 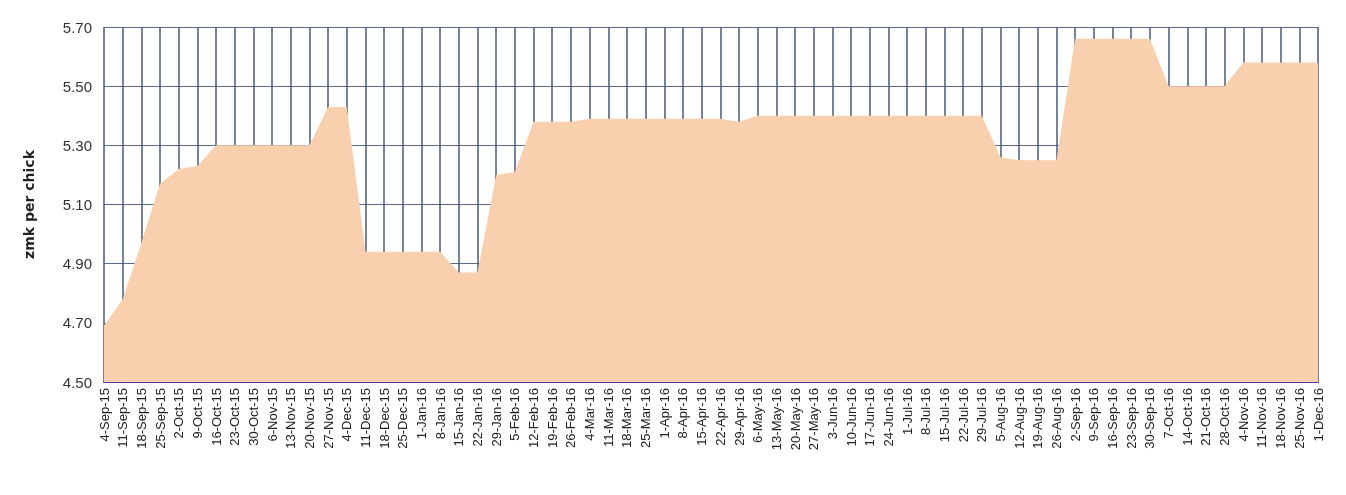 I want to click on x-tick-label: 26-Feb-16, so click(x=571, y=418).